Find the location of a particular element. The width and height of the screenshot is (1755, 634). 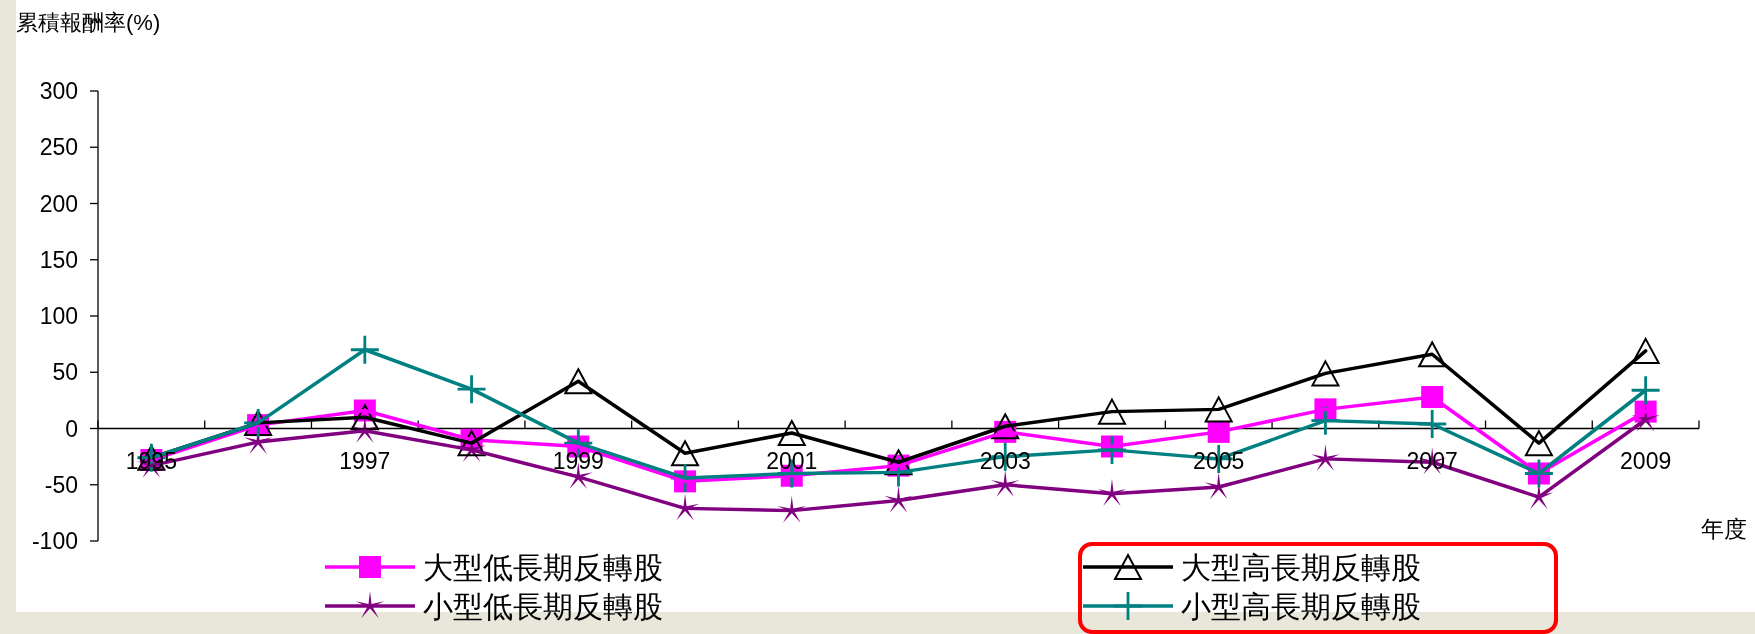

legend-label: 大型高長期反轉股 is located at coordinates (1301, 567).